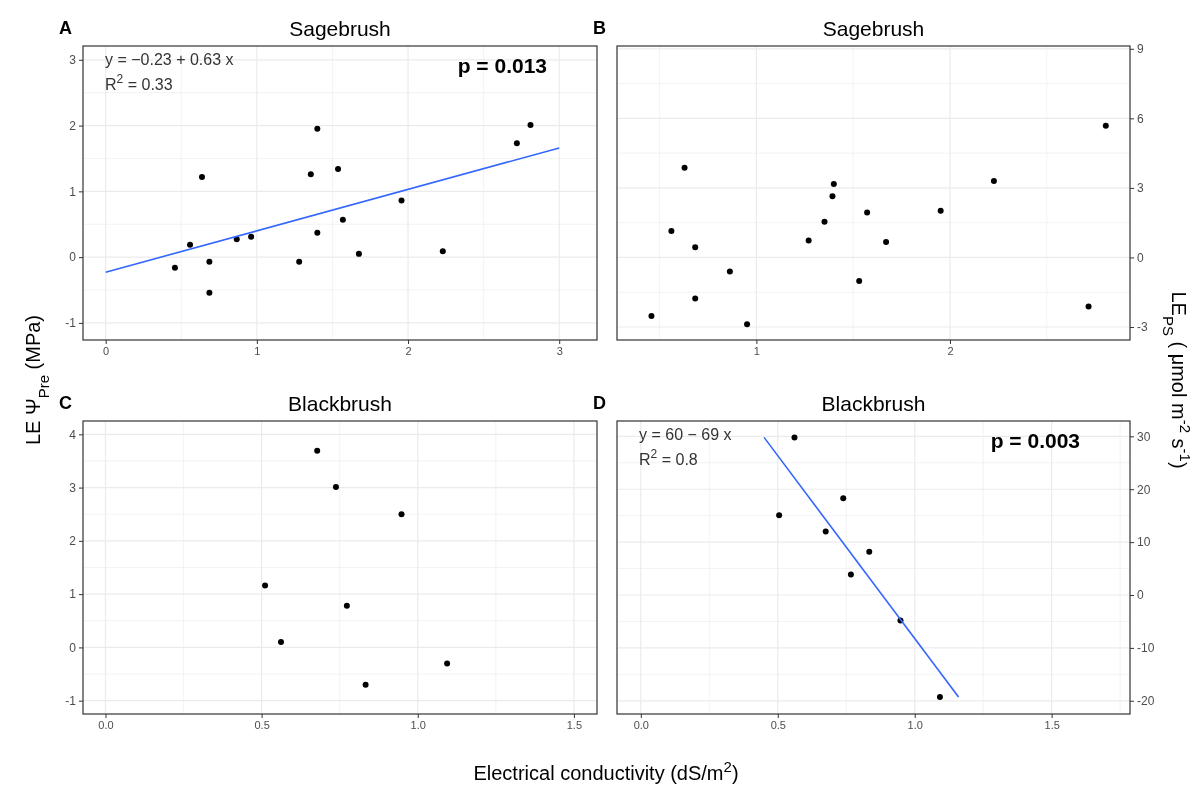 The image size is (1202, 791). I want to click on y-tick-label: -1, so click(71, 701).